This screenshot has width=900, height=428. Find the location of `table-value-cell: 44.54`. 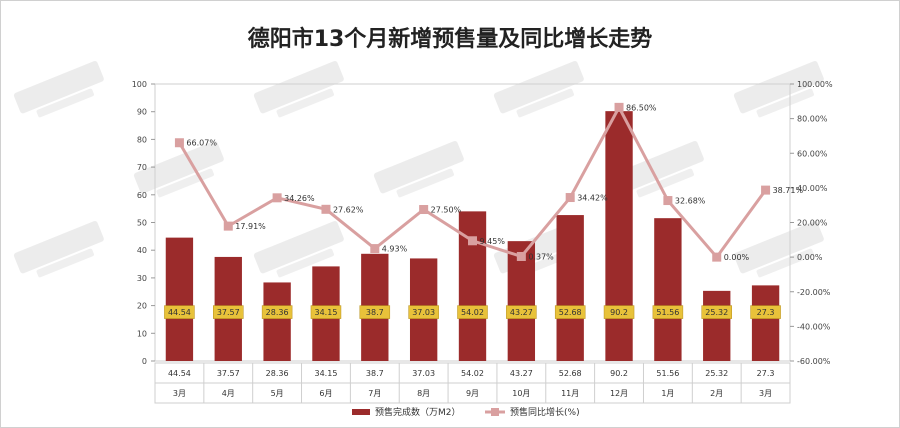

table-value-cell: 44.54 is located at coordinates (179, 373).